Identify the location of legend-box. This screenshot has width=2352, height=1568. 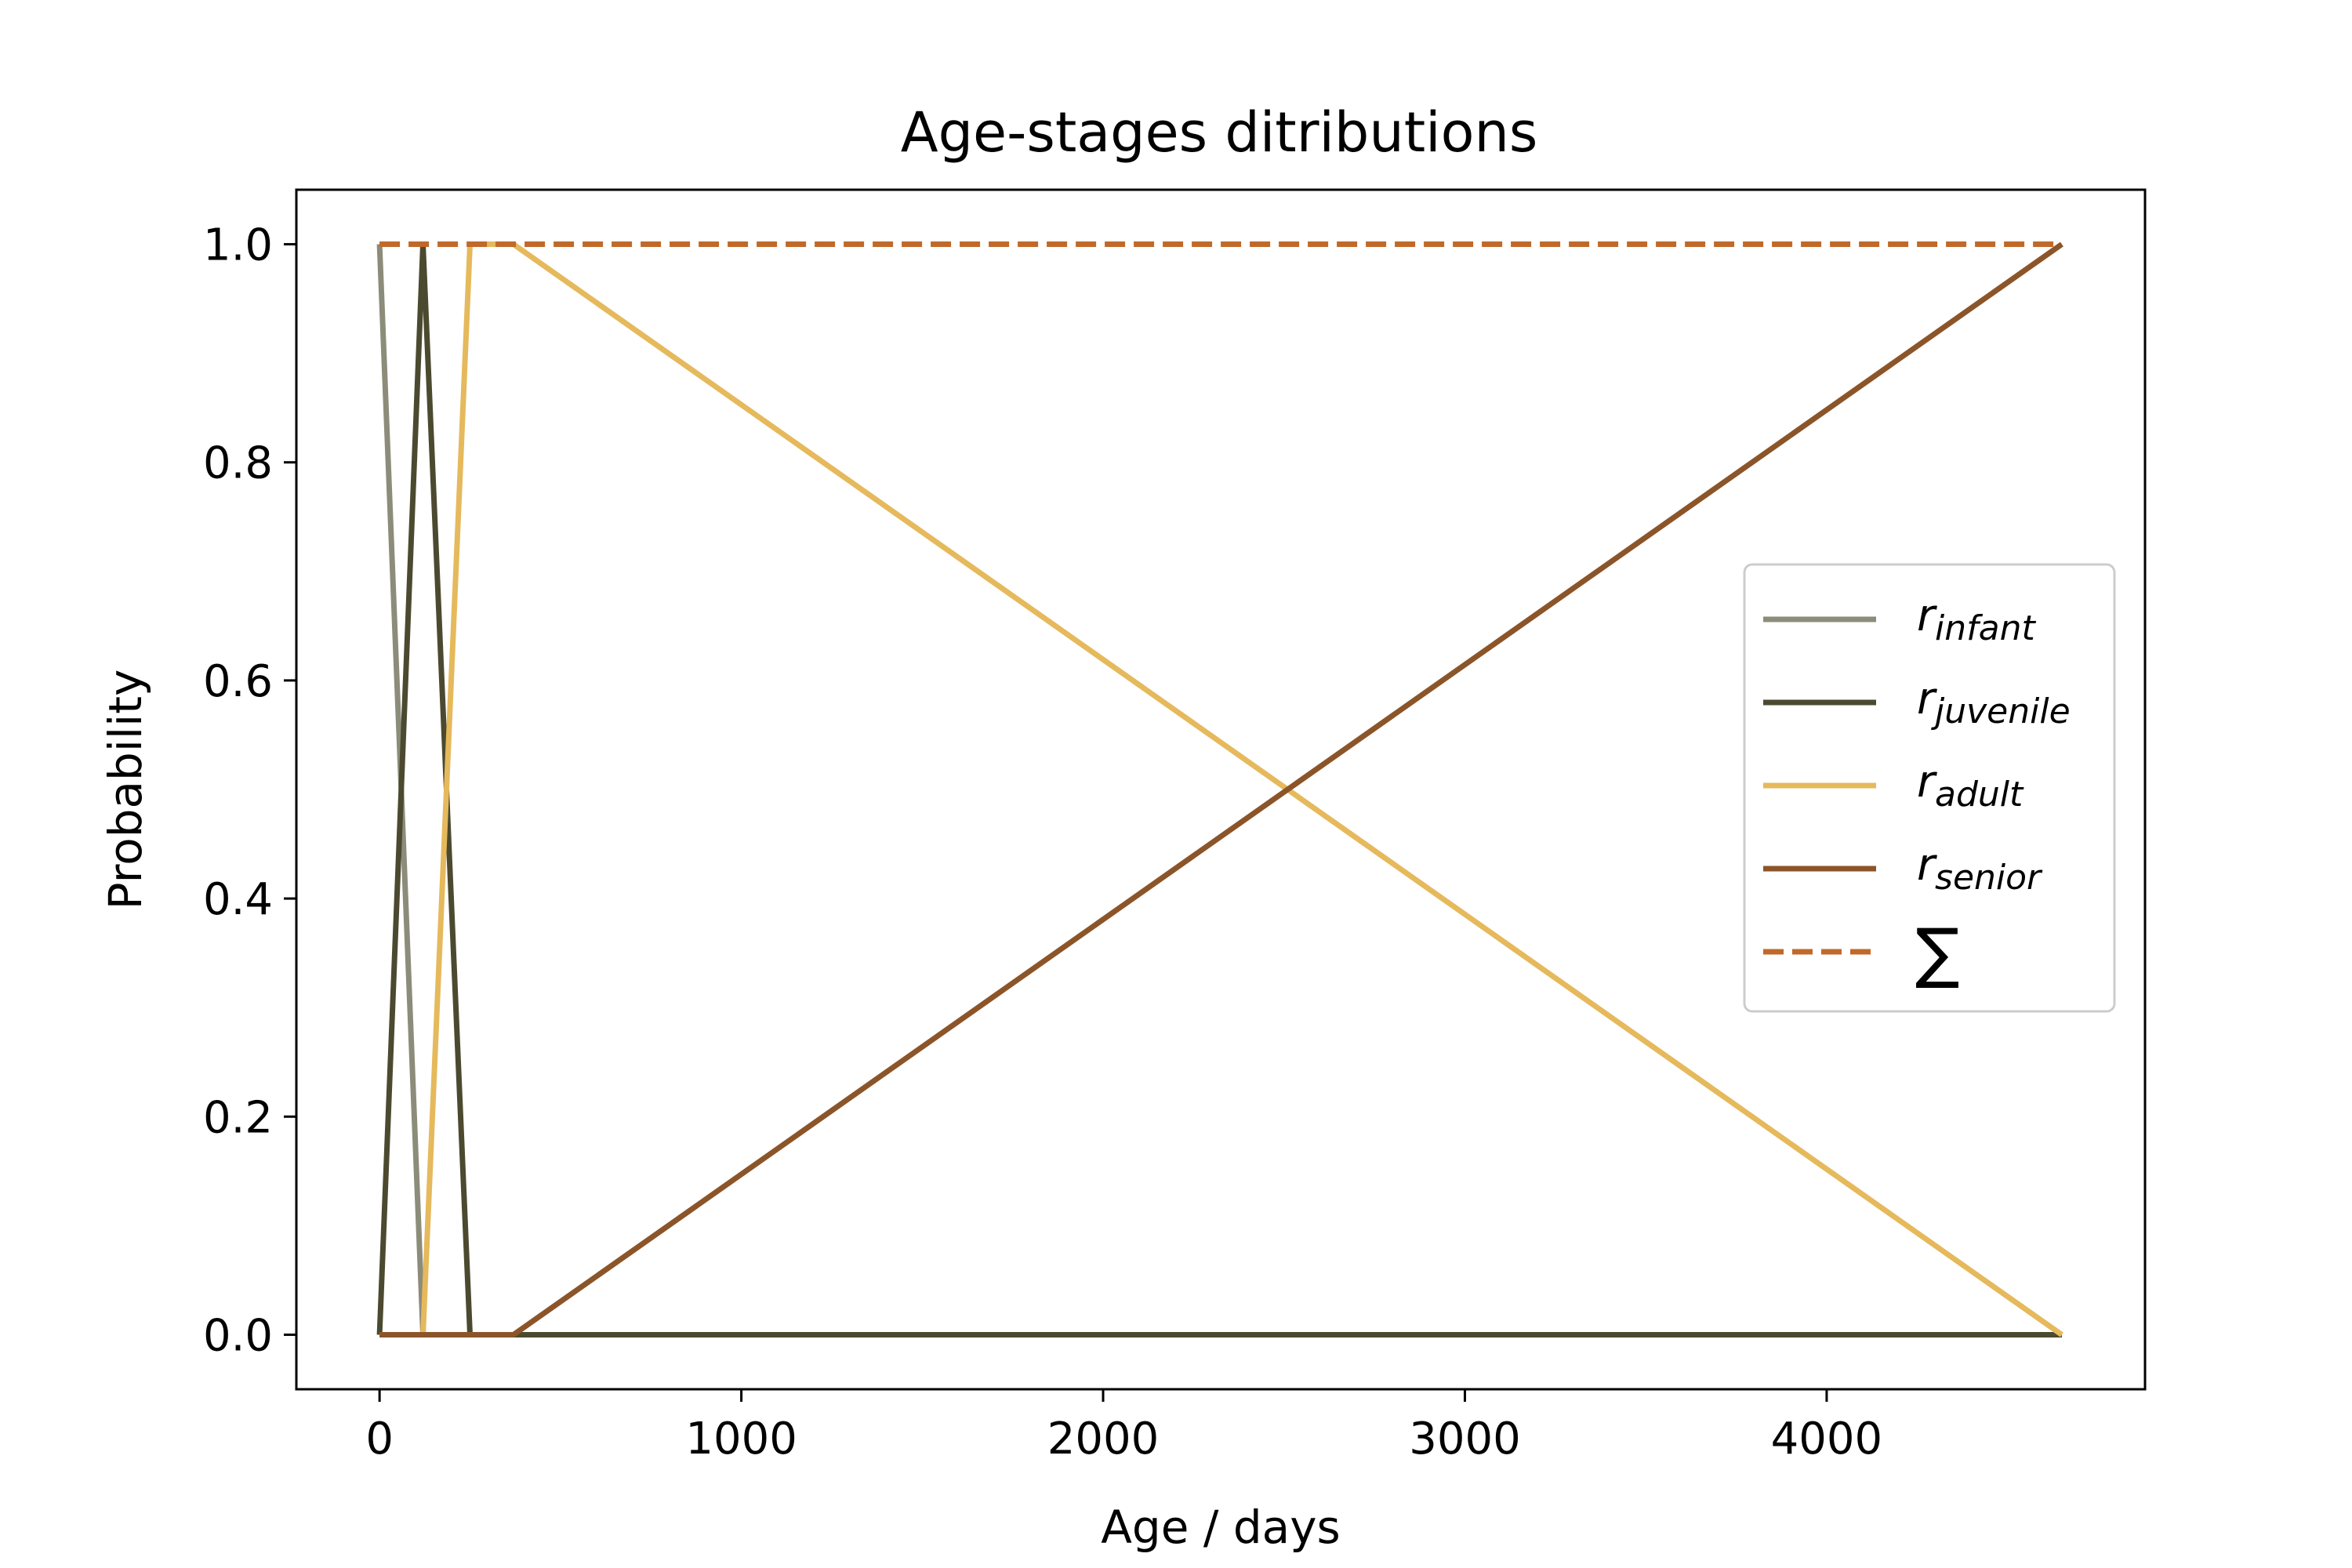
(1930, 788).